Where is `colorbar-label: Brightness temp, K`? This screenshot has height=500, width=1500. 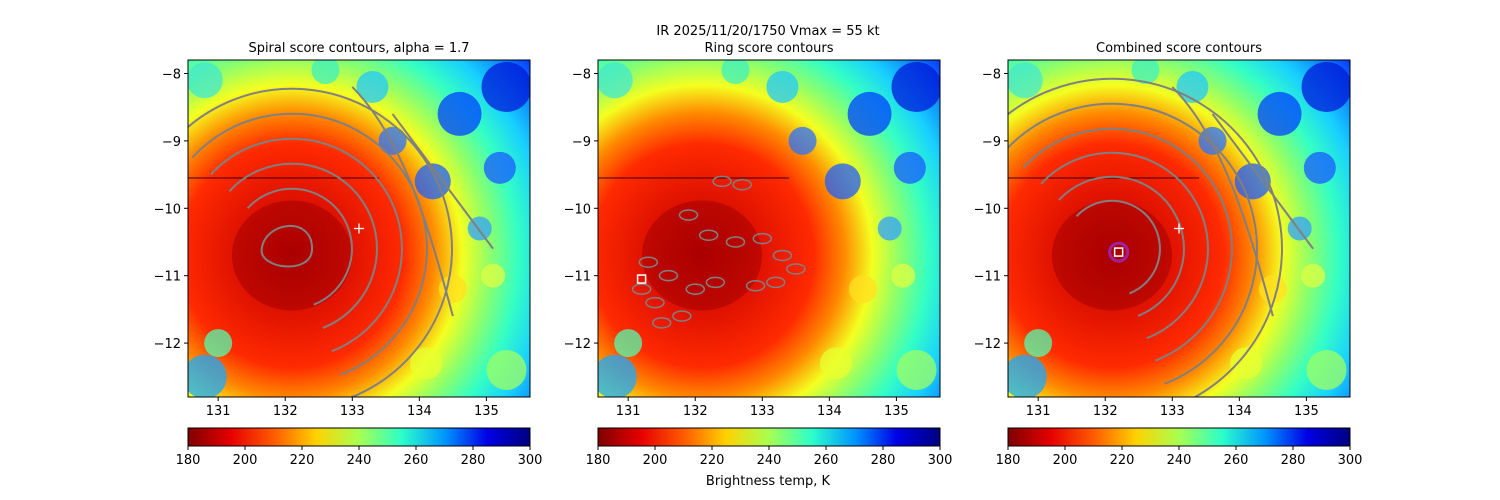 colorbar-label: Brightness temp, K is located at coordinates (768, 481).